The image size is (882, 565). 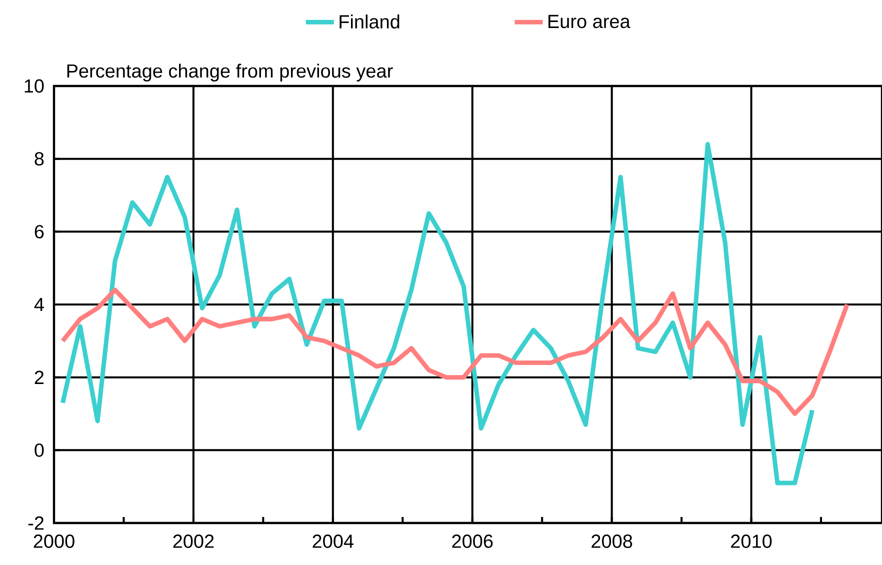 What do you see at coordinates (333, 541) in the screenshot?
I see `x-tick-label: 2004` at bounding box center [333, 541].